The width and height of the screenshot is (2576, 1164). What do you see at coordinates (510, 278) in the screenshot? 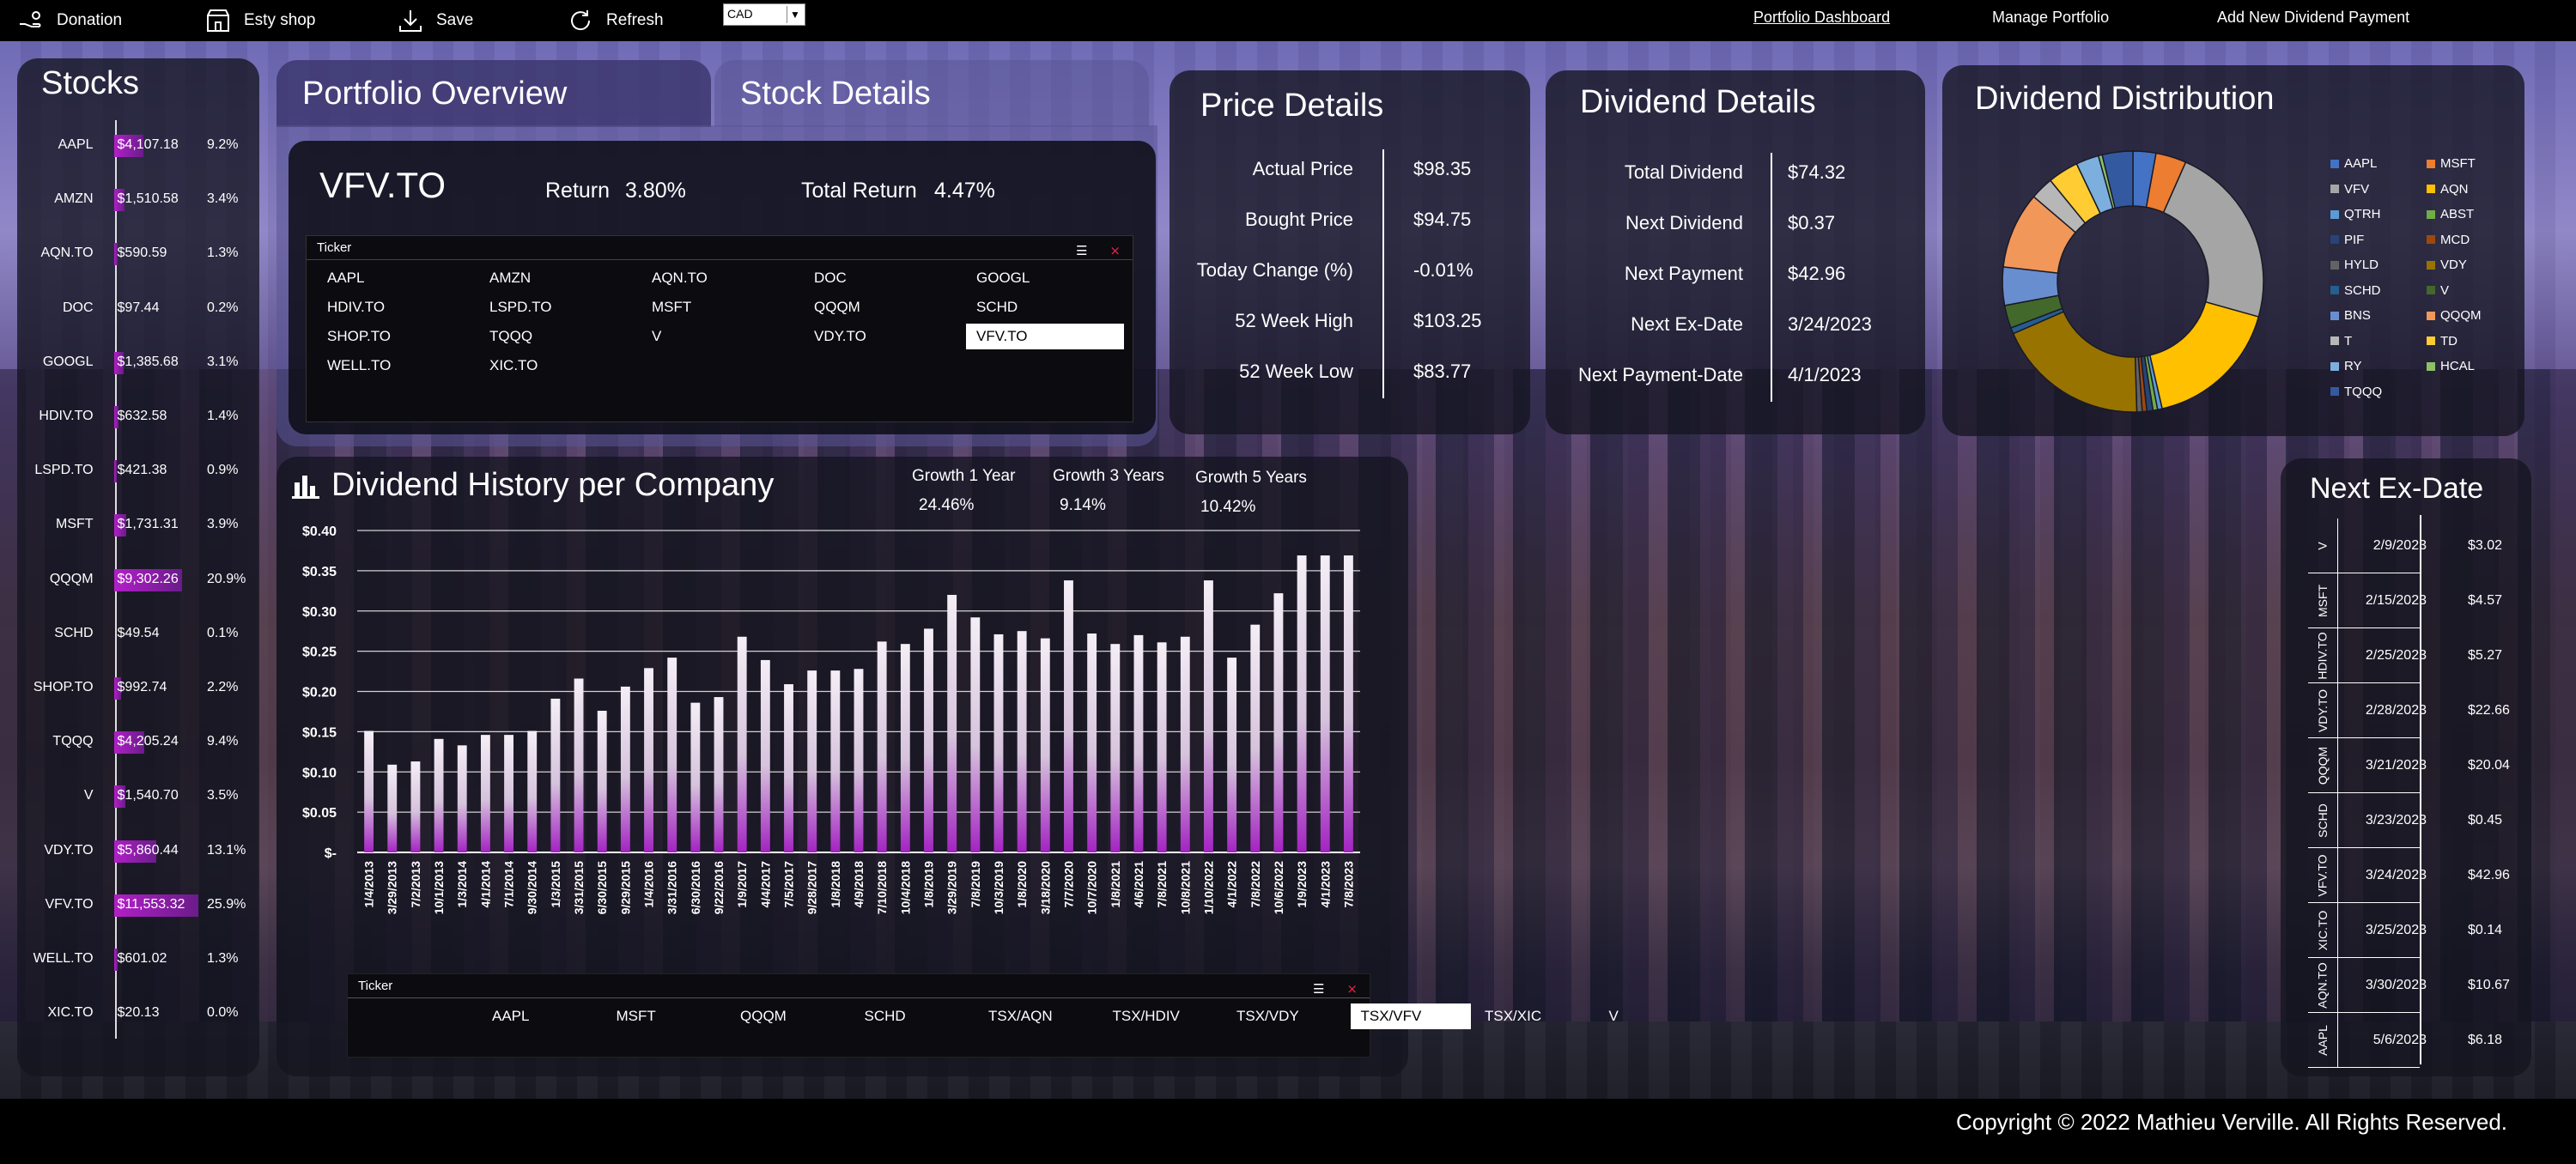
I see `ticker-option: AMZN` at bounding box center [510, 278].